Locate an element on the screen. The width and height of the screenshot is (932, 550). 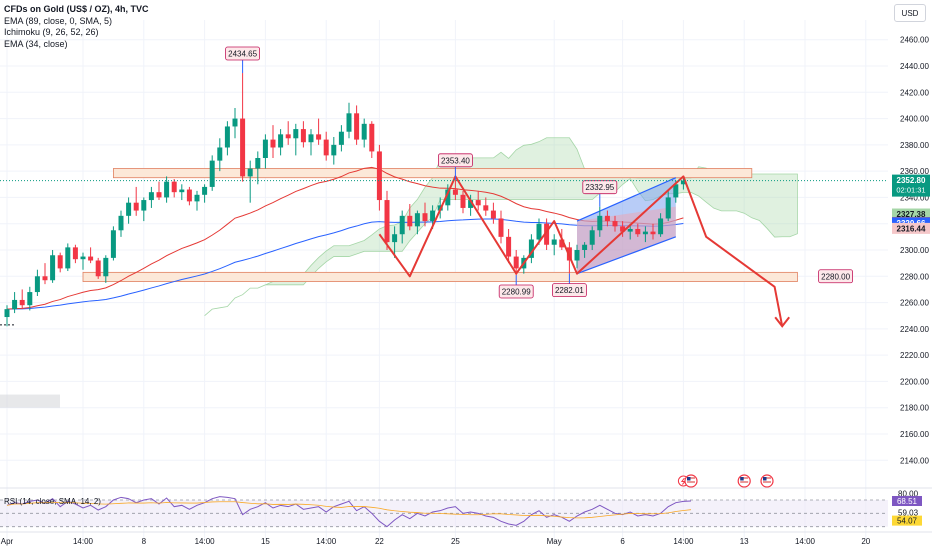
price-label-2: 2332.95 is located at coordinates (599, 187).